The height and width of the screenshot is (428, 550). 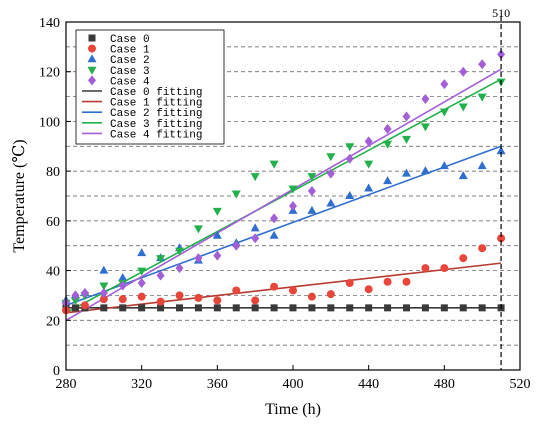 I want to click on y-tick-label: 100, so click(x=49, y=122).